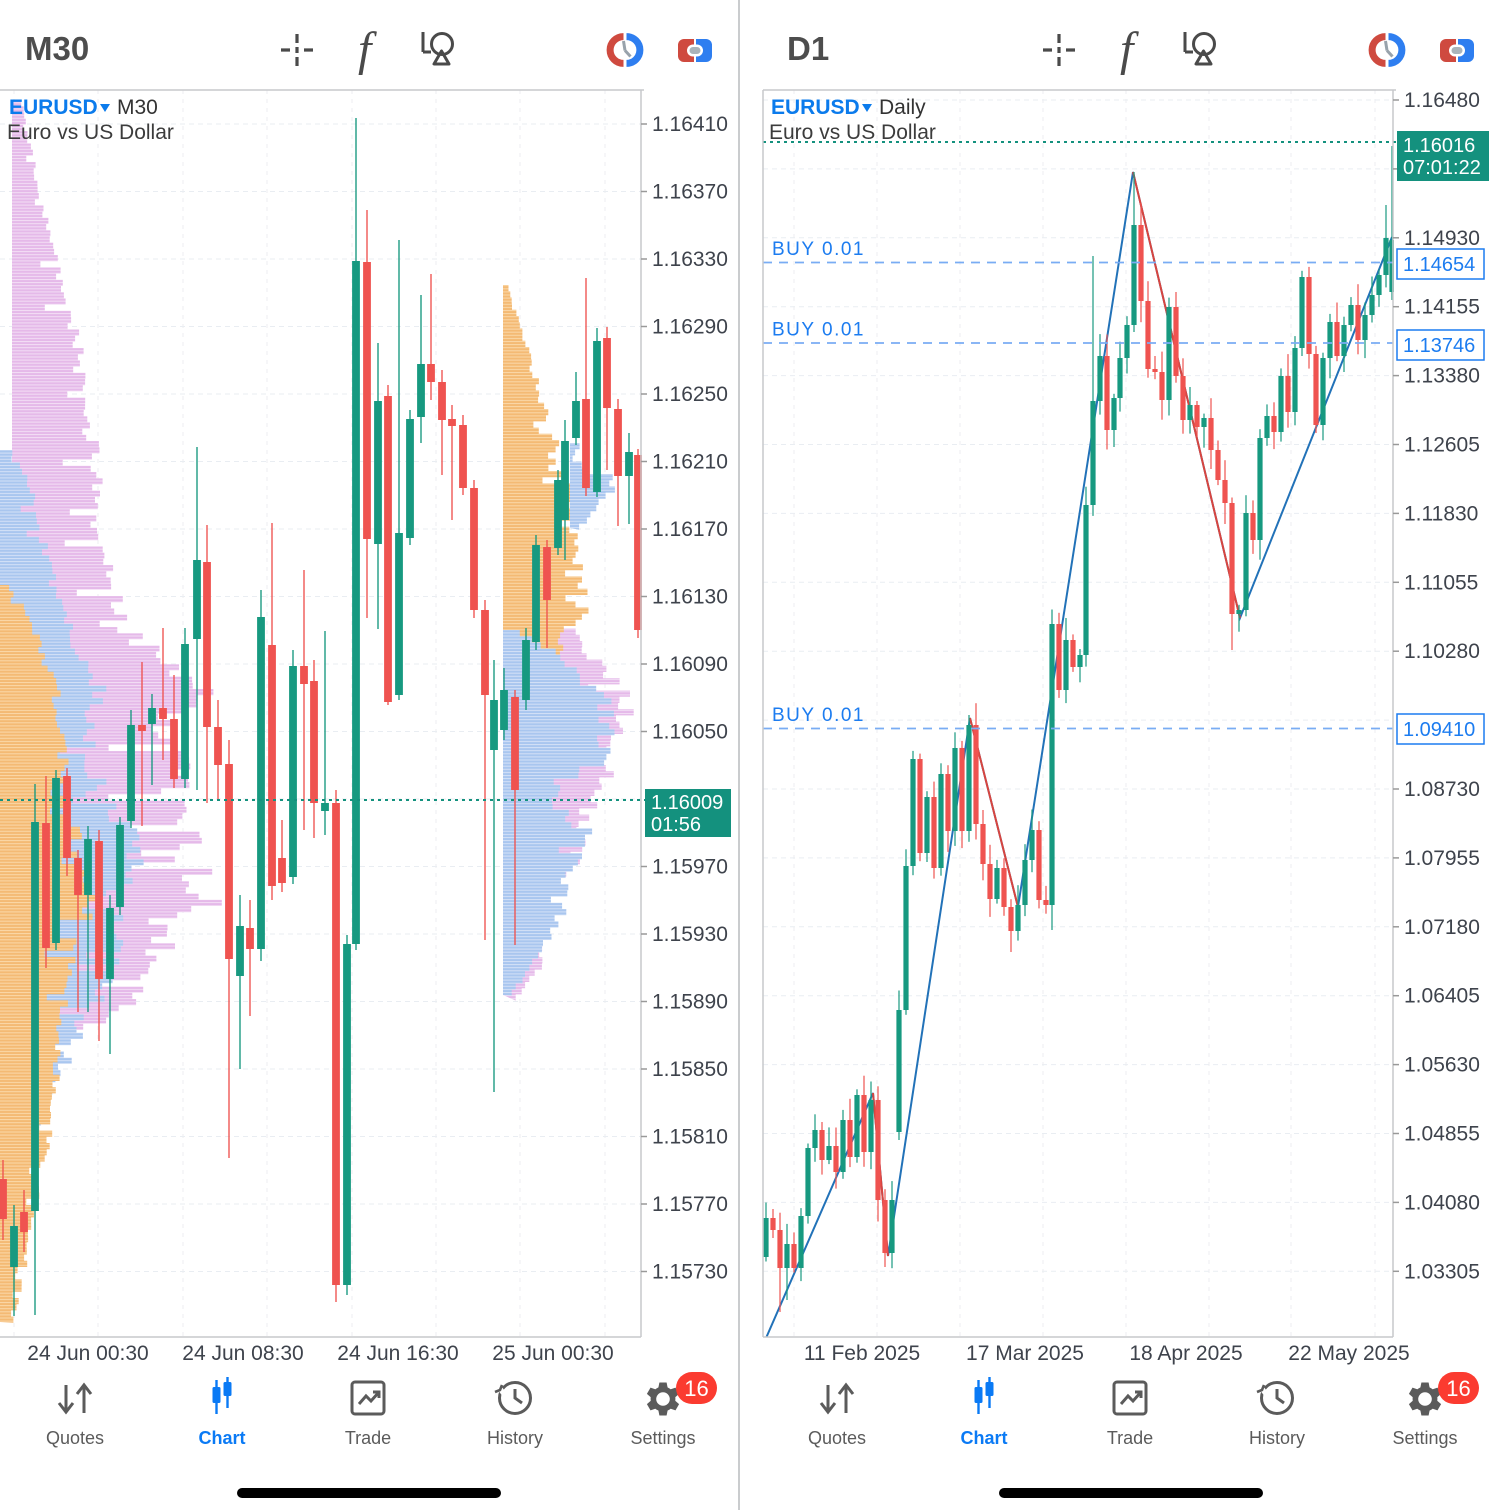 This screenshot has width=1500, height=1510. I want to click on svg-text: 1.05630, so click(1442, 1065).